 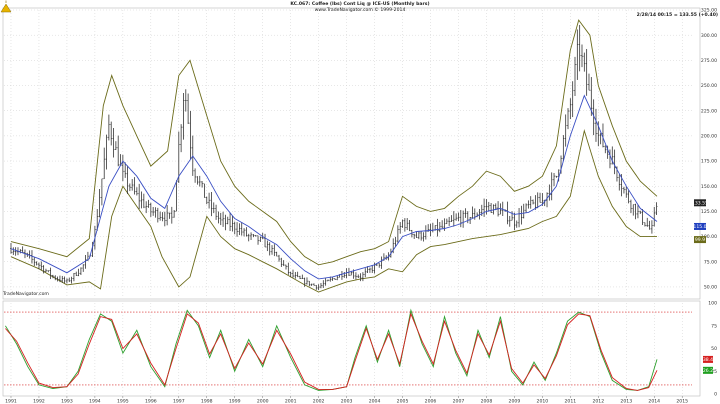 I want to click on time-tick-label: 1997, so click(x=179, y=401).